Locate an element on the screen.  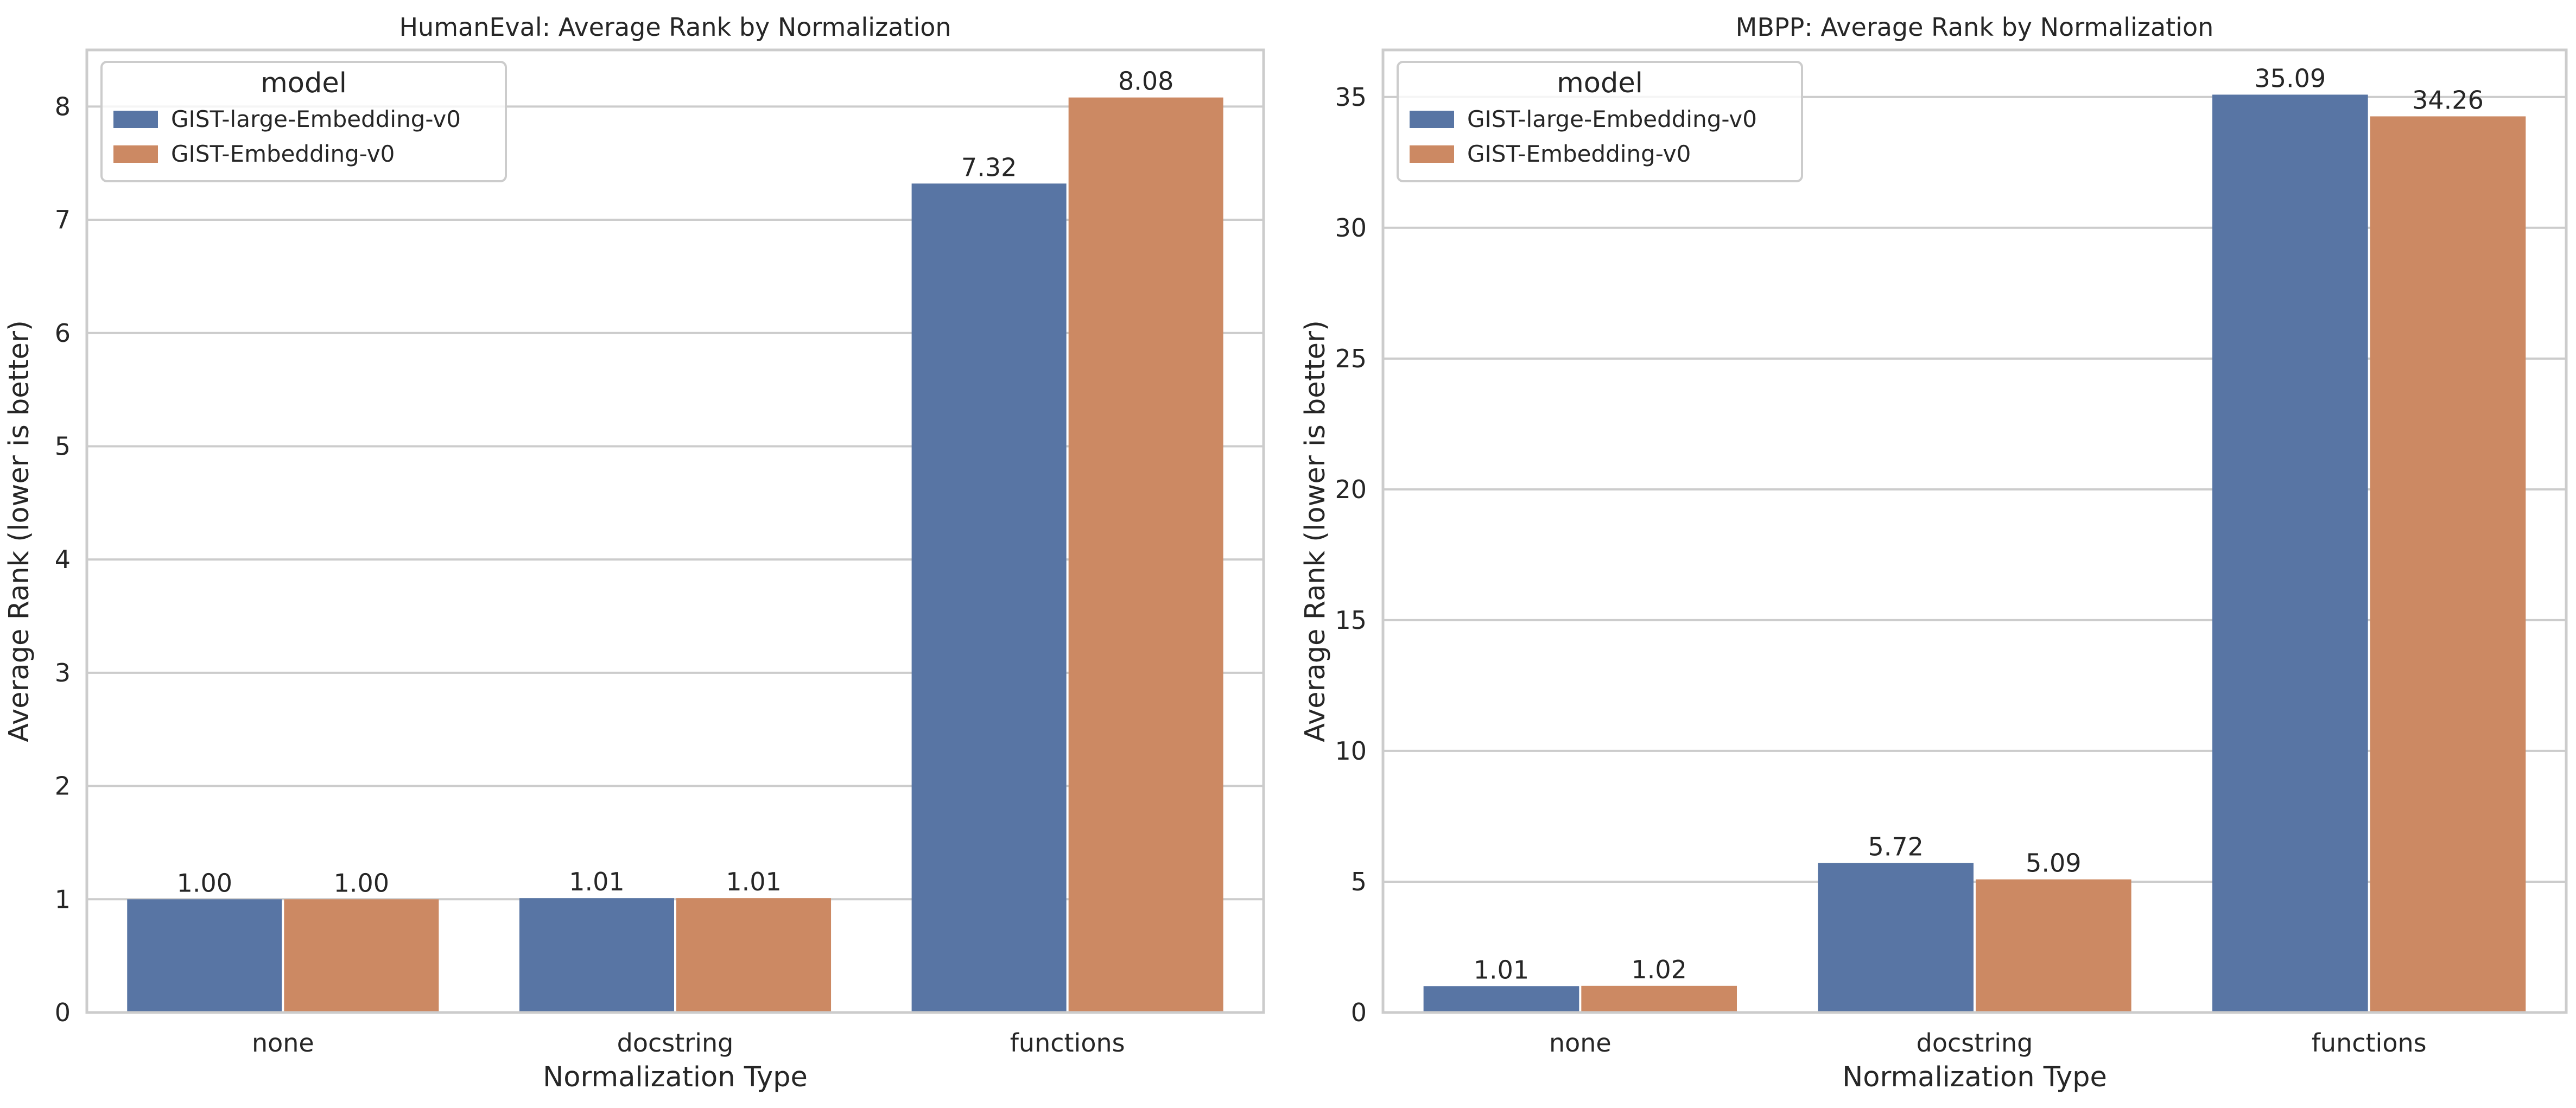
bar-value-label: 34.26 is located at coordinates (2448, 99).